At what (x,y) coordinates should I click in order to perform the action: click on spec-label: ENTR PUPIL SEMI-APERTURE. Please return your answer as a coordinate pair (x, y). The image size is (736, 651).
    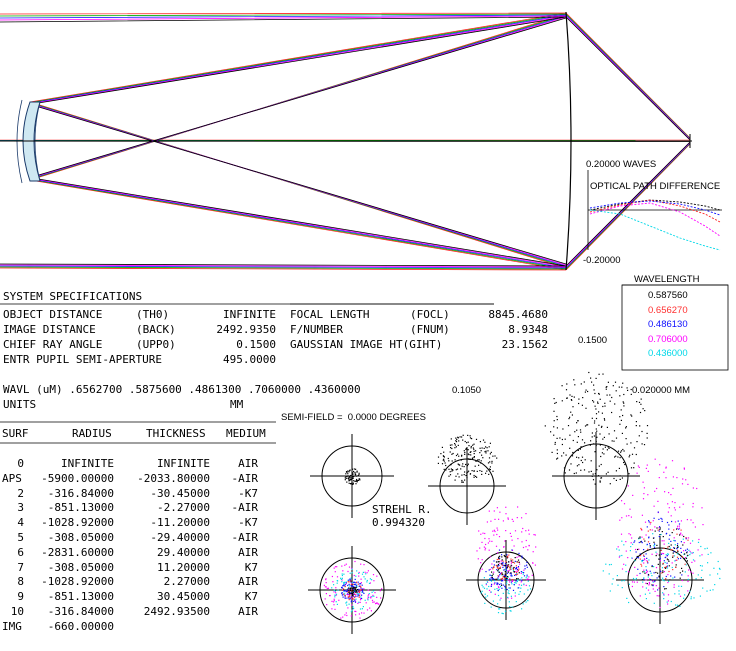
    Looking at the image, I should click on (82, 359).